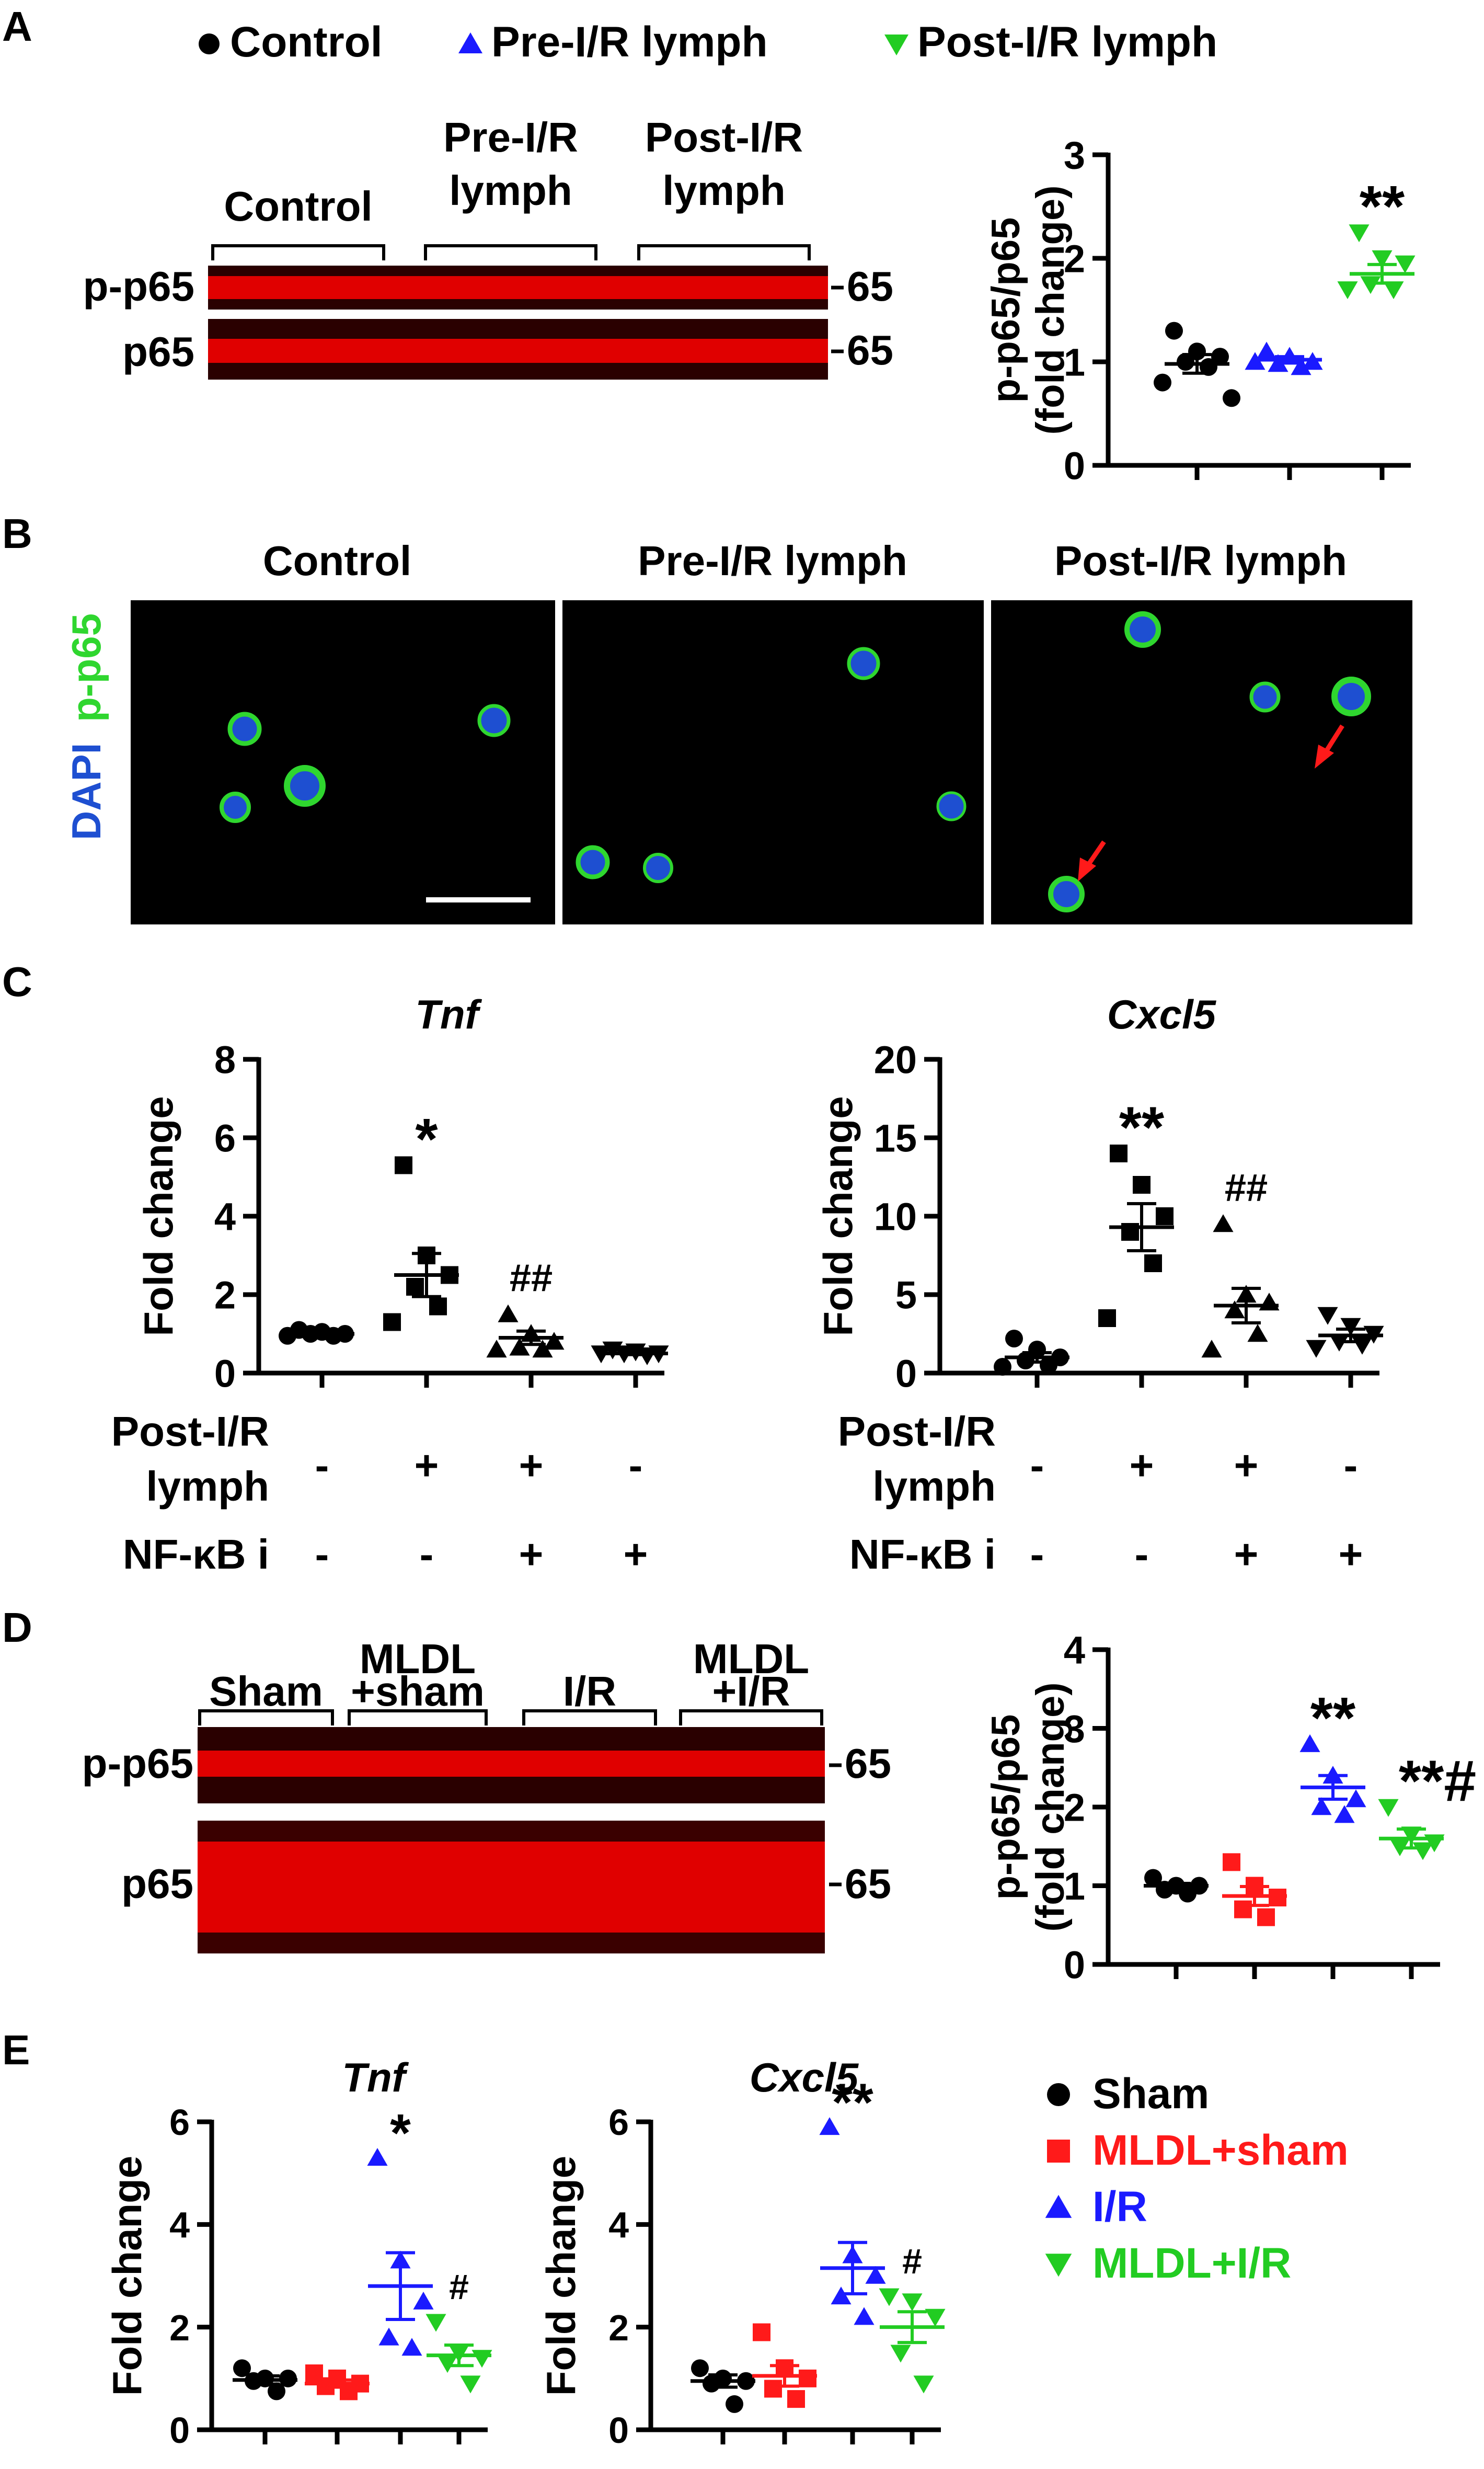  Describe the element at coordinates (510, 137) in the screenshot. I see `blot-group-label: Pre-I/R` at that location.